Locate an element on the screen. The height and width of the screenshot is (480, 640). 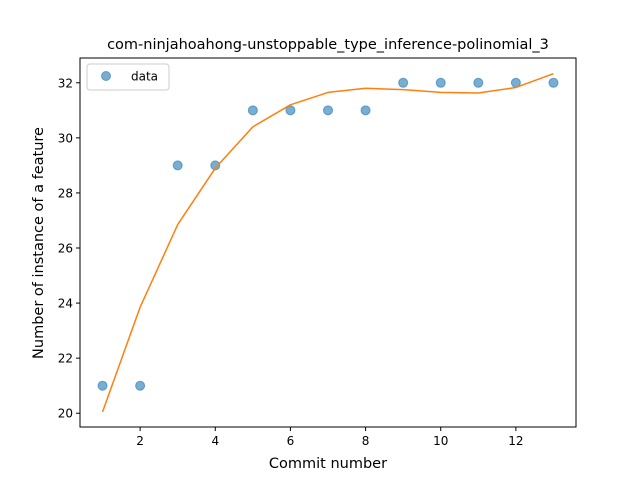
x-tick-label: 2 is located at coordinates (140, 441).